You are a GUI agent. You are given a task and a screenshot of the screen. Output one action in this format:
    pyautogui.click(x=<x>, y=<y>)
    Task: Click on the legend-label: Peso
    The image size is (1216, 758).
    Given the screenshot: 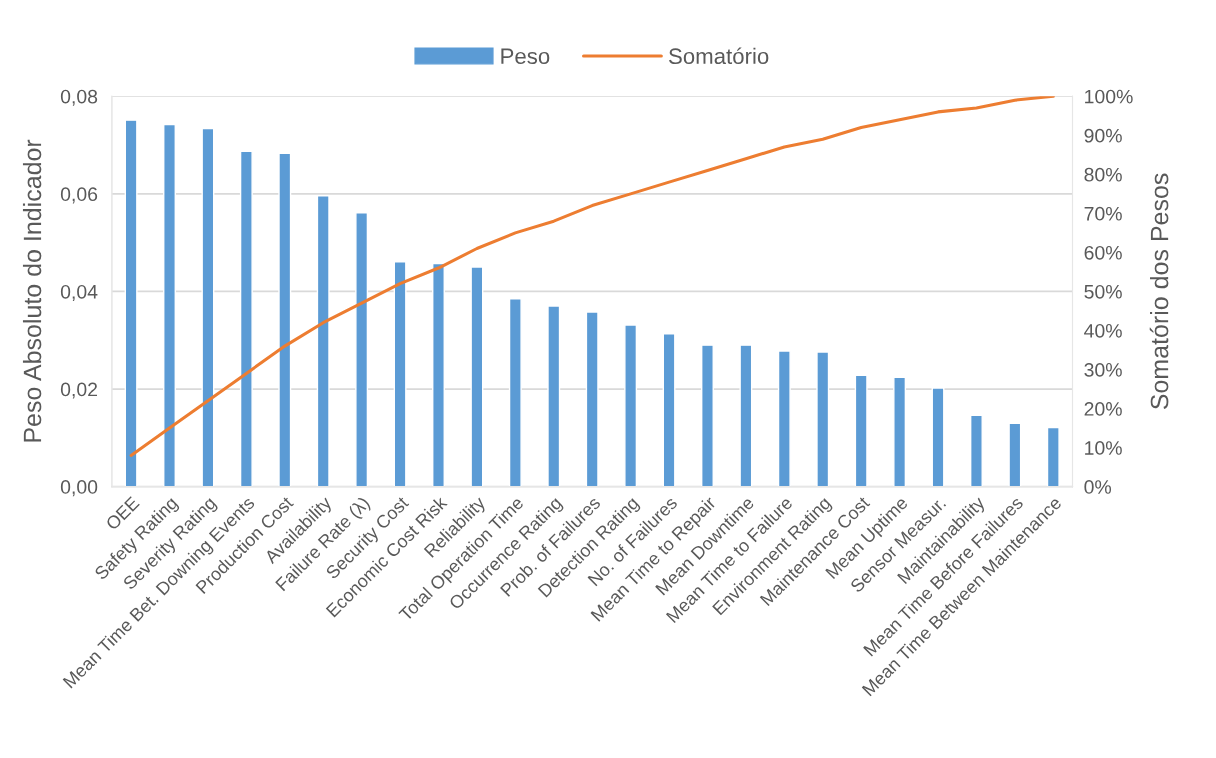 What is the action you would take?
    pyautogui.click(x=525, y=56)
    